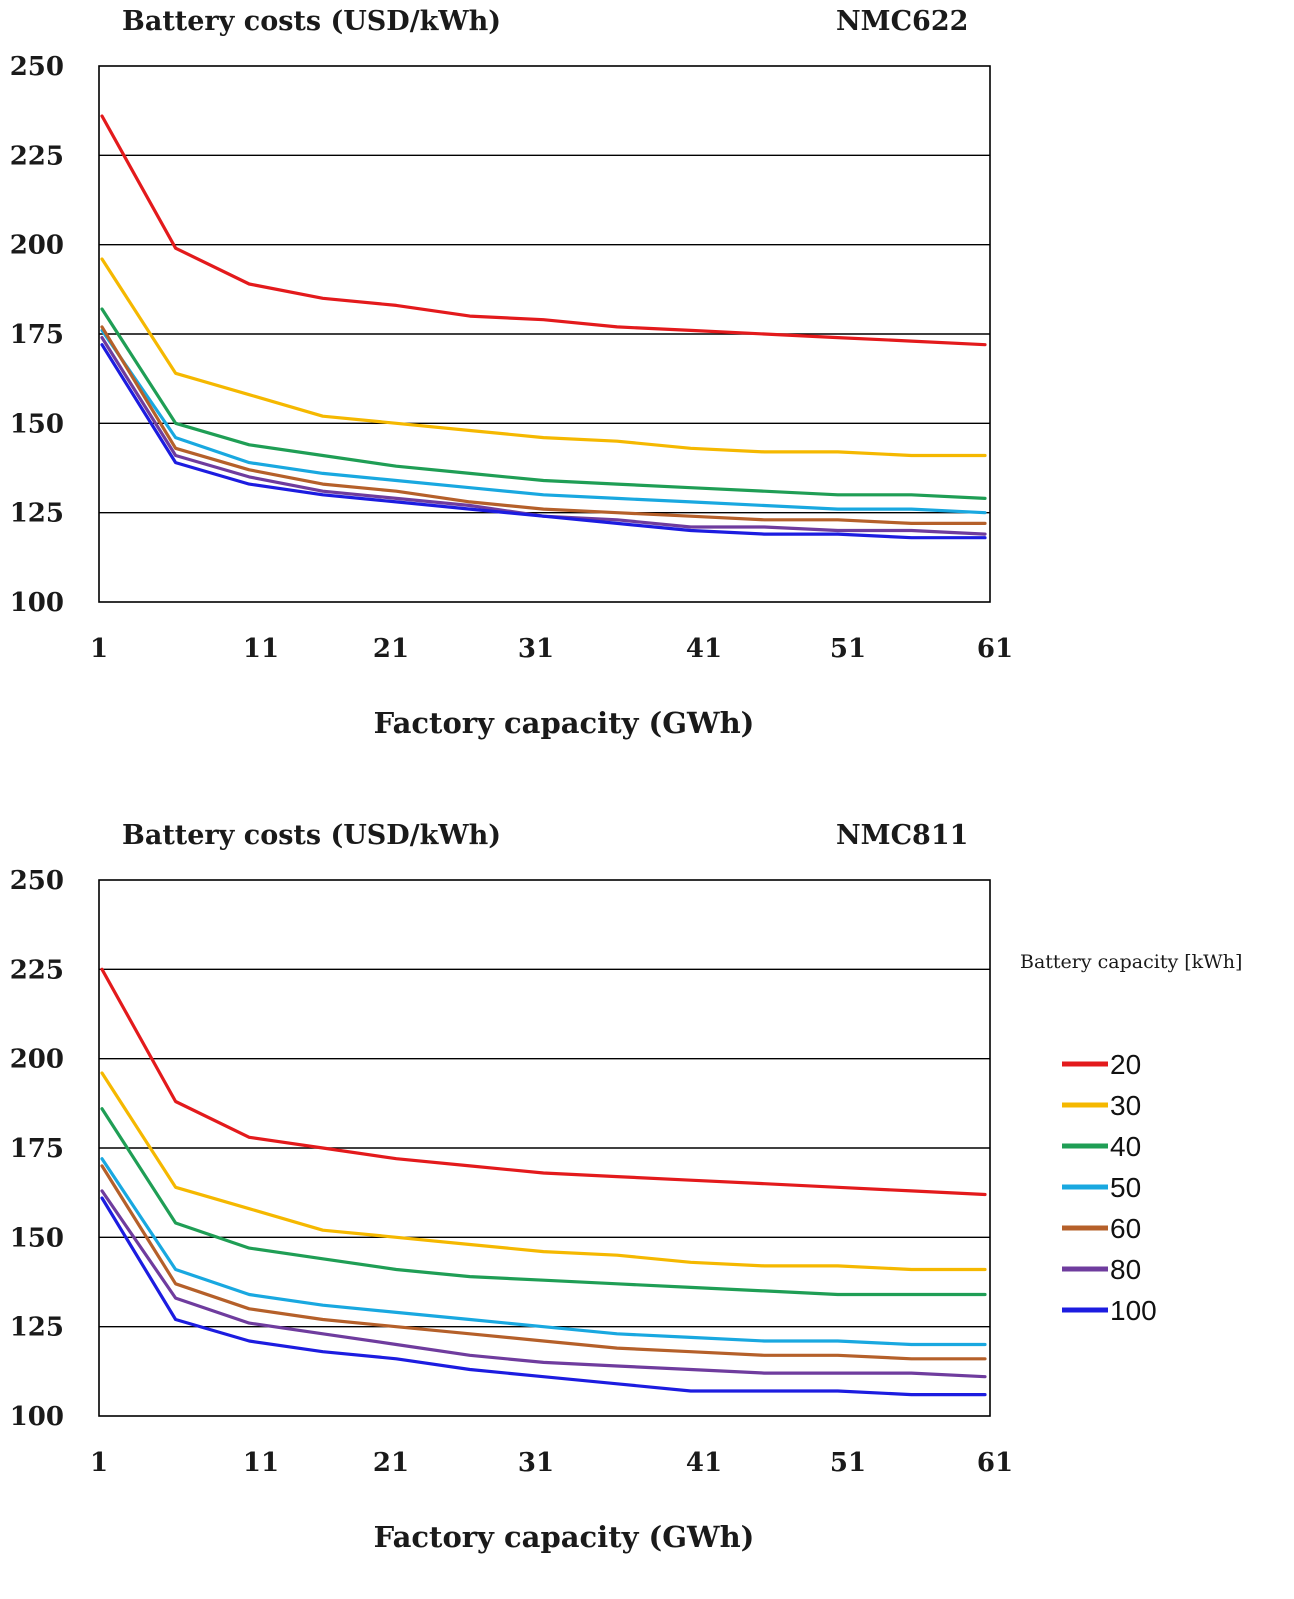  I want to click on legend-label-30: 30, so click(1125, 1105).